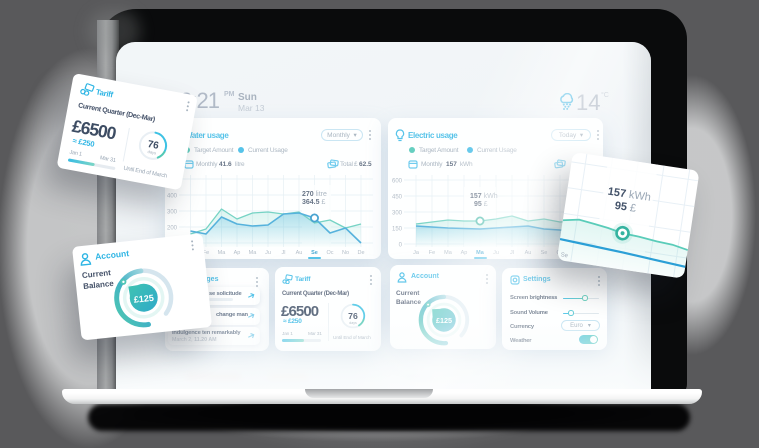 The width and height of the screenshot is (759, 448). What do you see at coordinates (625, 207) in the screenshot?
I see `svg-text: 95 £` at bounding box center [625, 207].